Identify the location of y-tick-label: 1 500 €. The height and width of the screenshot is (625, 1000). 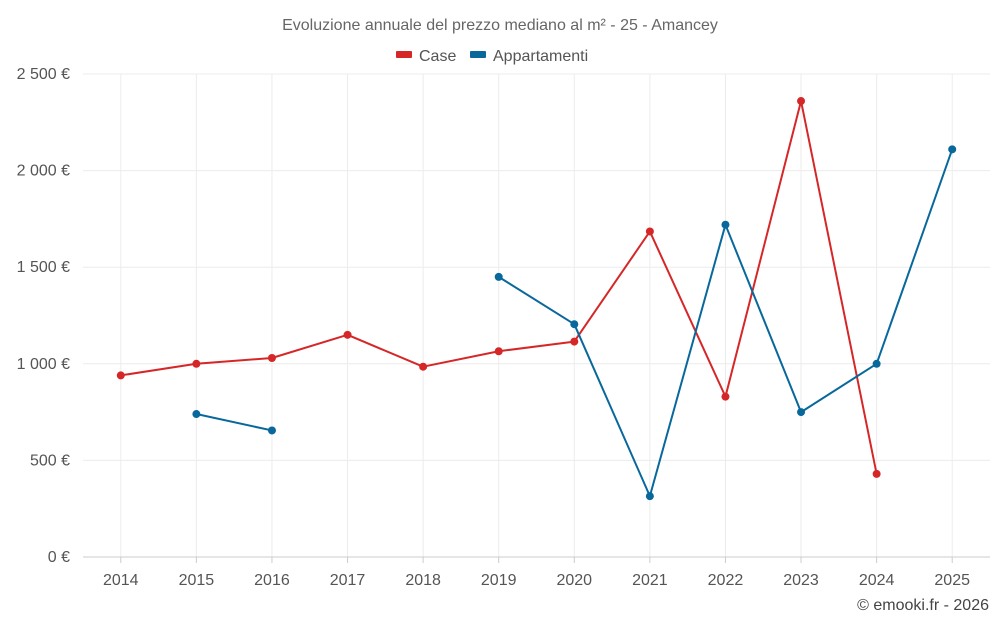
(43, 267).